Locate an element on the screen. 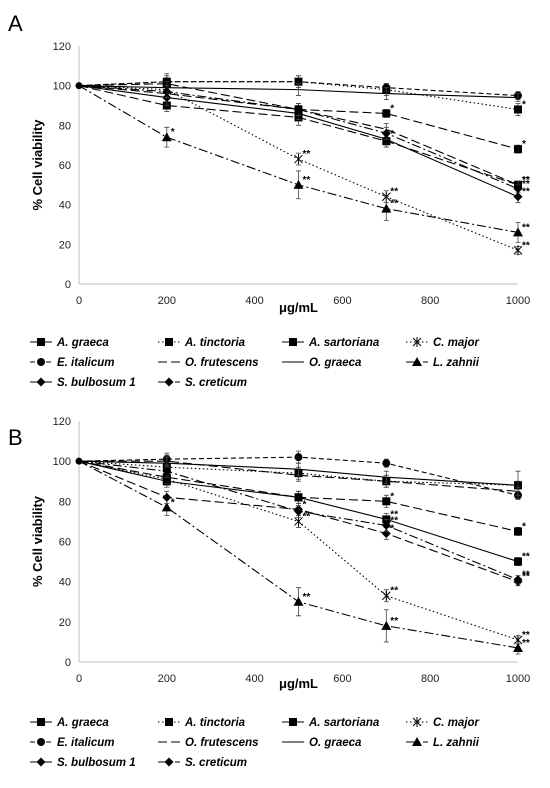 The width and height of the screenshot is (550, 788). x-tick-label: 0 is located at coordinates (79, 301).